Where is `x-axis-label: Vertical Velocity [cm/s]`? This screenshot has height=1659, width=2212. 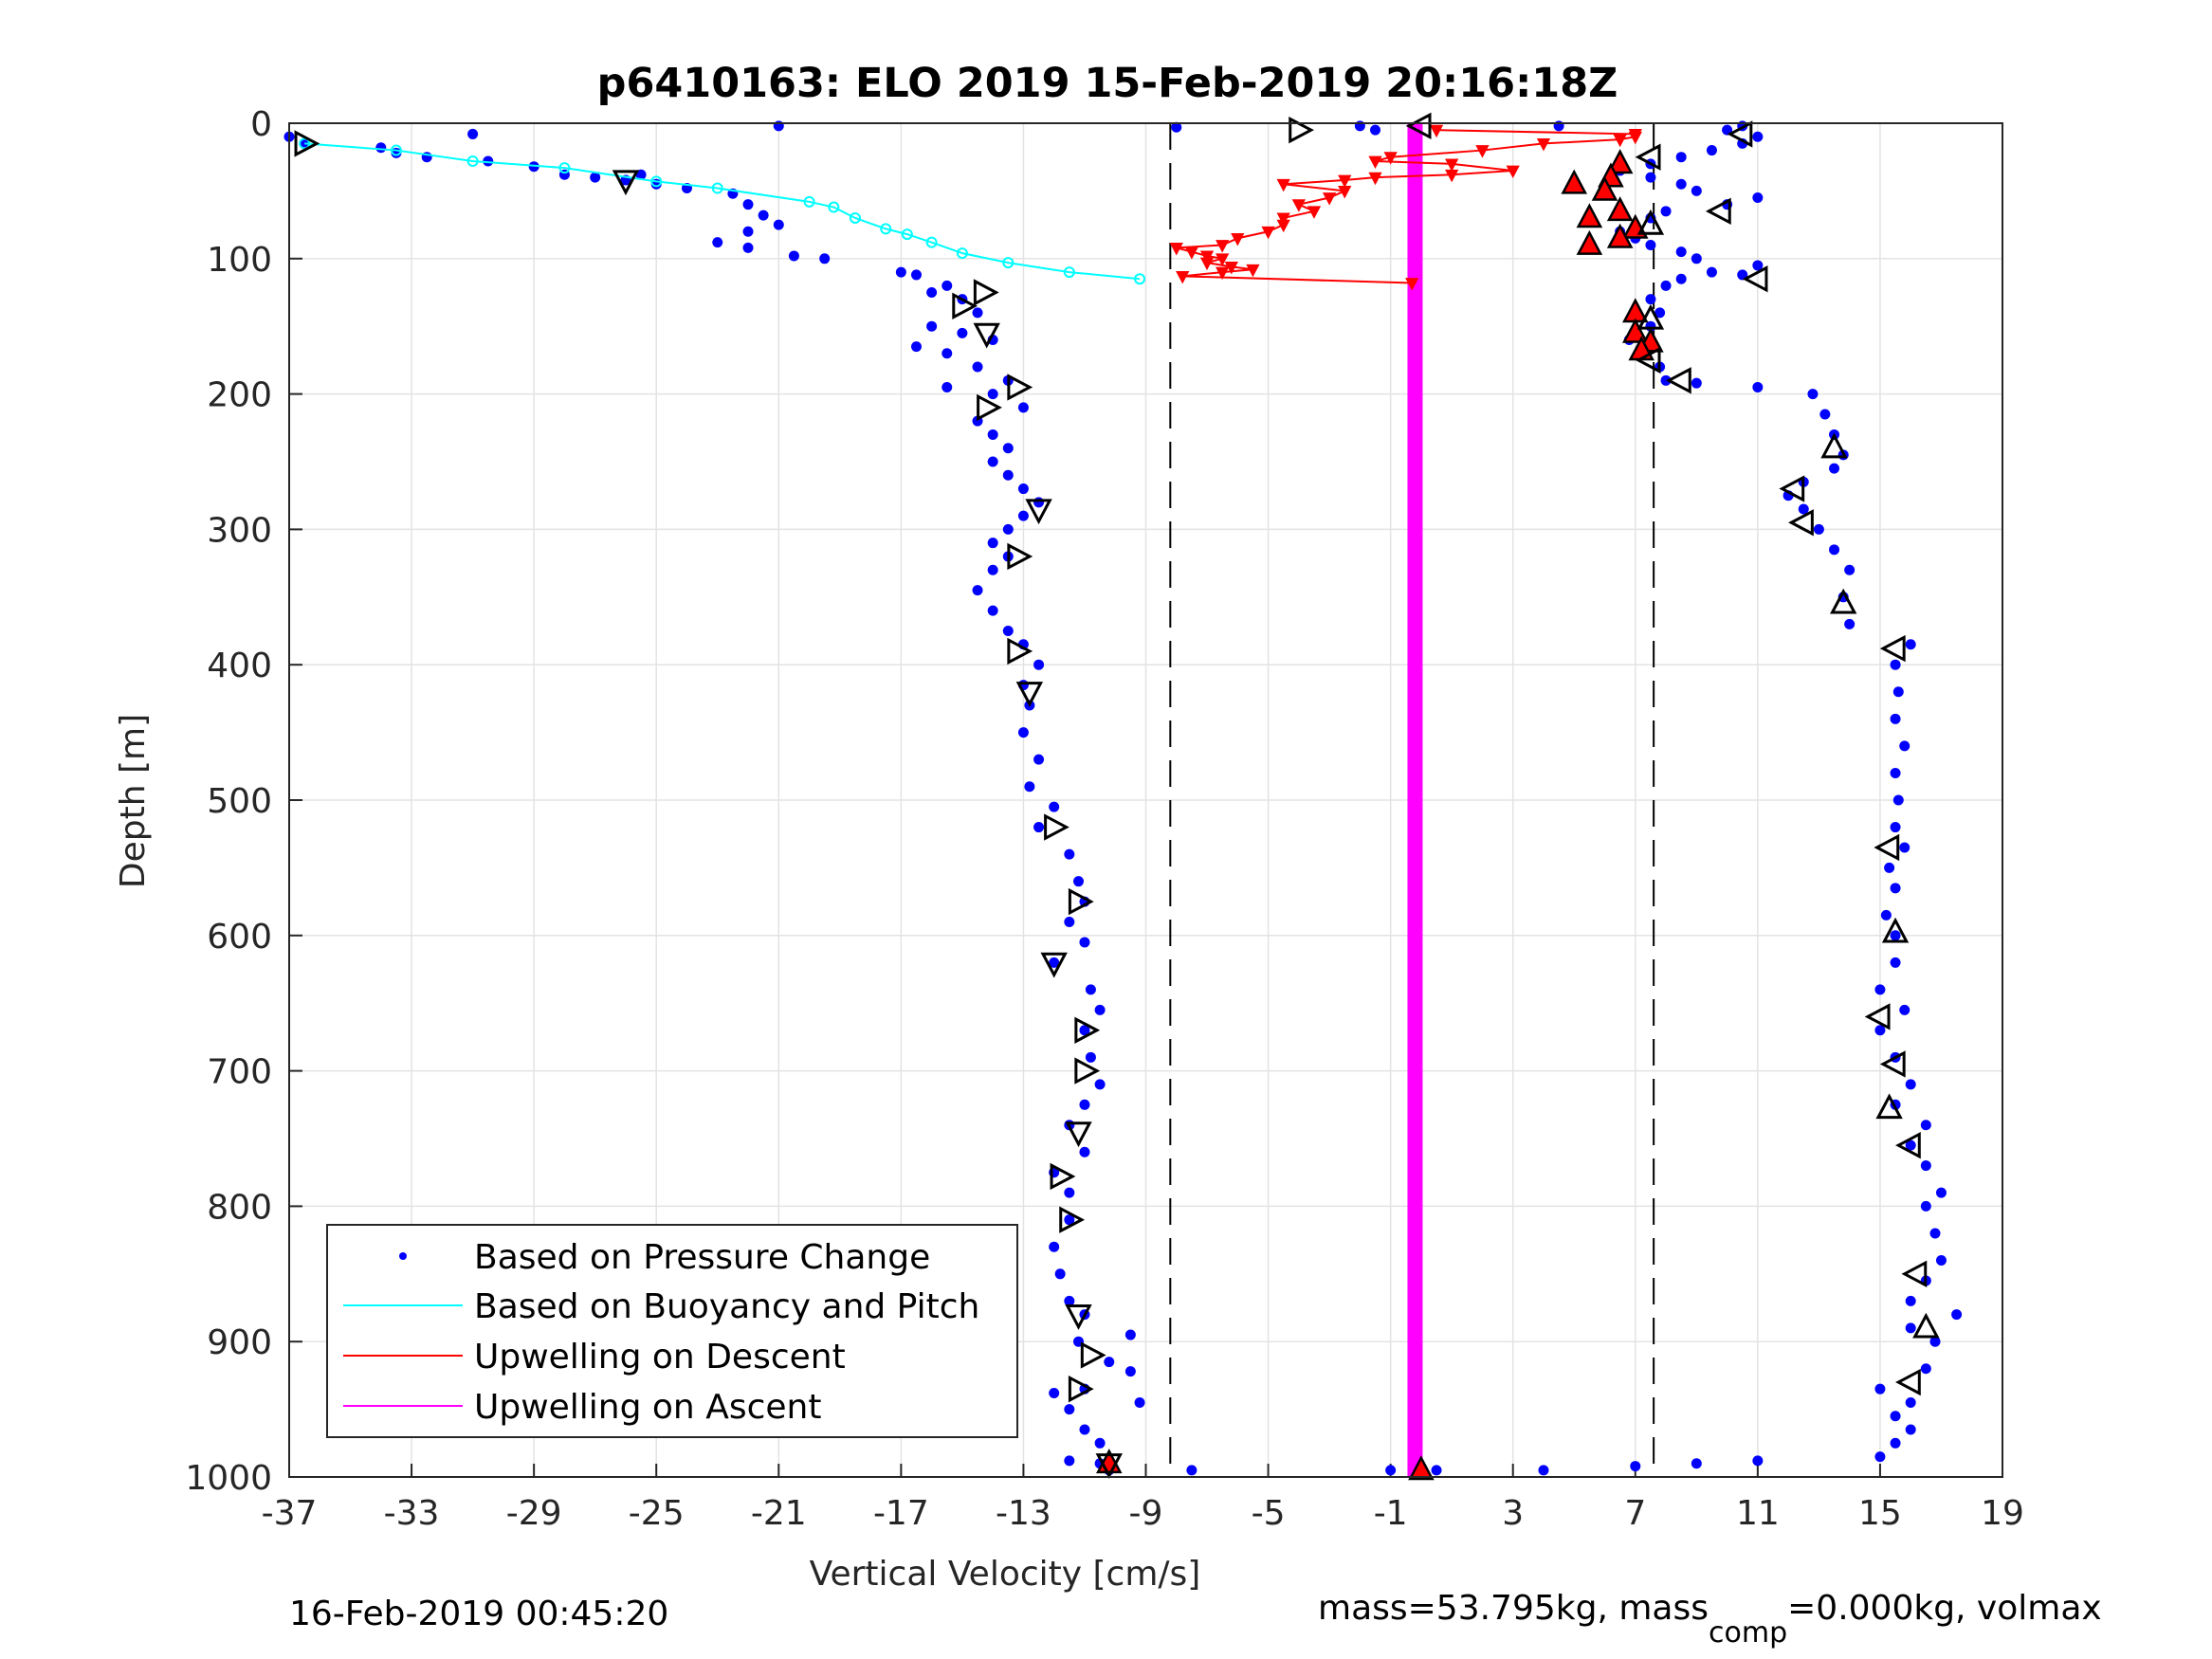 x-axis-label: Vertical Velocity [cm/s] is located at coordinates (1005, 1574).